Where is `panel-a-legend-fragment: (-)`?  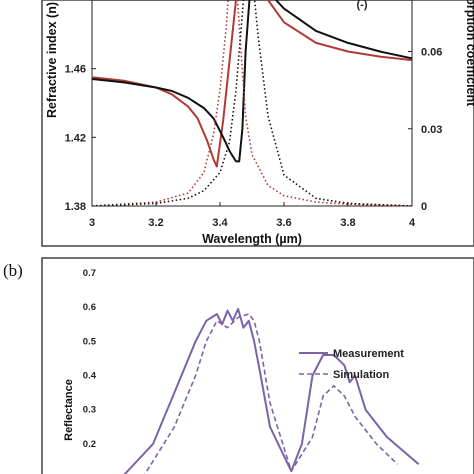
panel-a-legend-fragment: (-) is located at coordinates (362, 5).